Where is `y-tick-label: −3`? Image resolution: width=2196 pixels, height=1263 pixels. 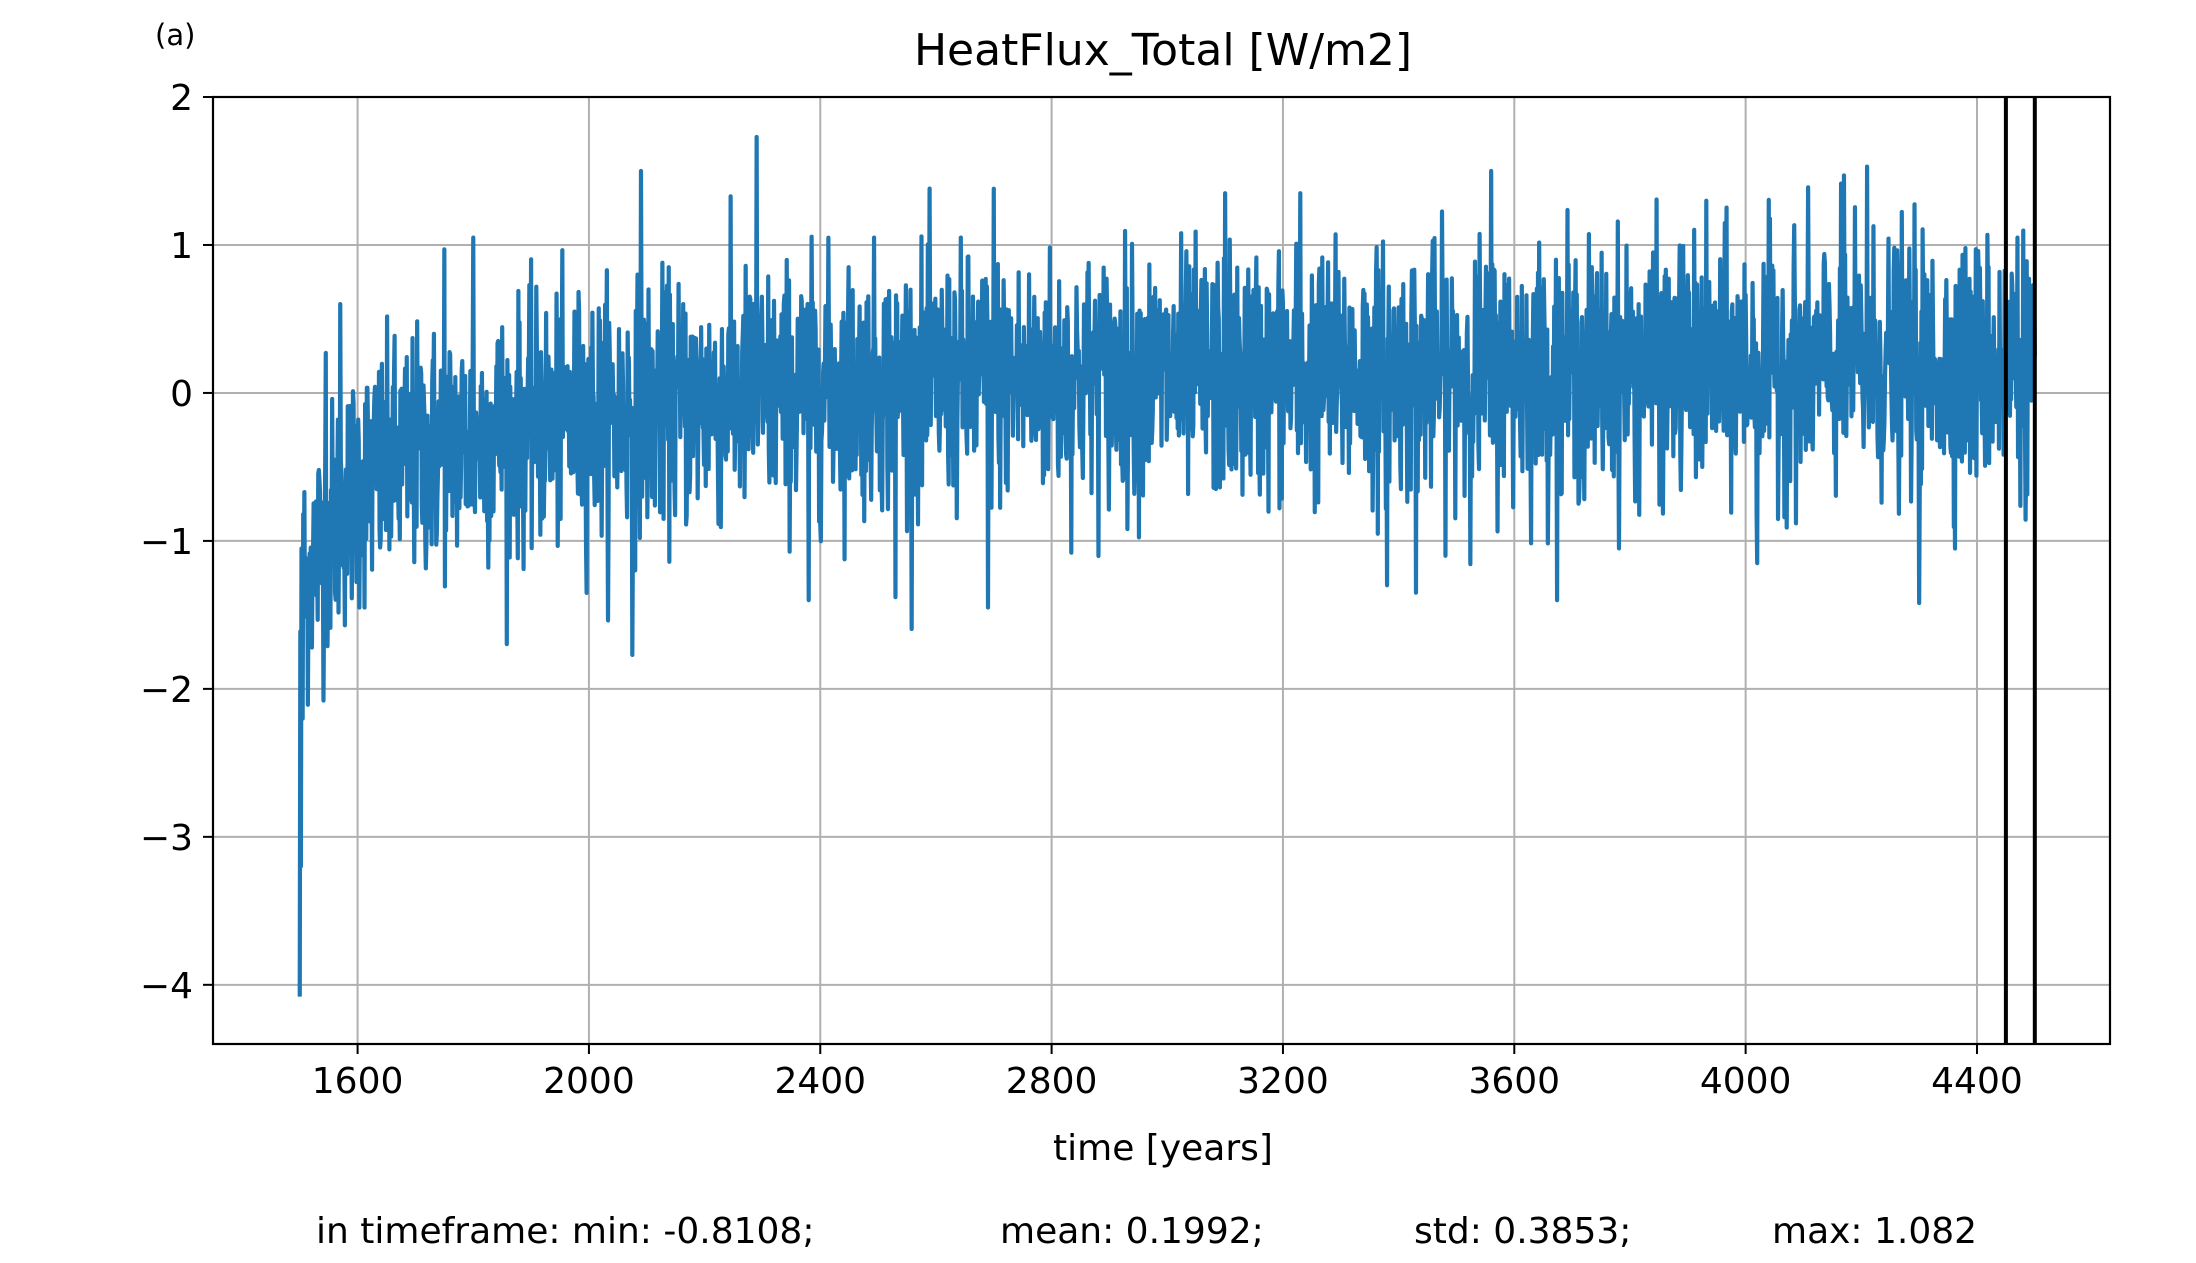 y-tick-label: −3 is located at coordinates (166, 838).